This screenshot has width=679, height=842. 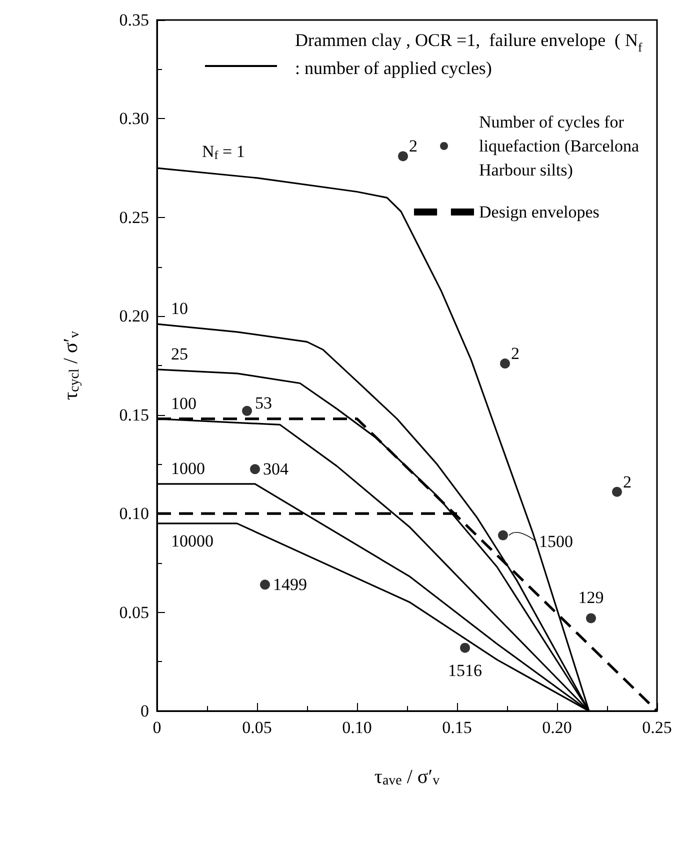 I want to click on y-tick-label: 0.35, so click(x=134, y=20).